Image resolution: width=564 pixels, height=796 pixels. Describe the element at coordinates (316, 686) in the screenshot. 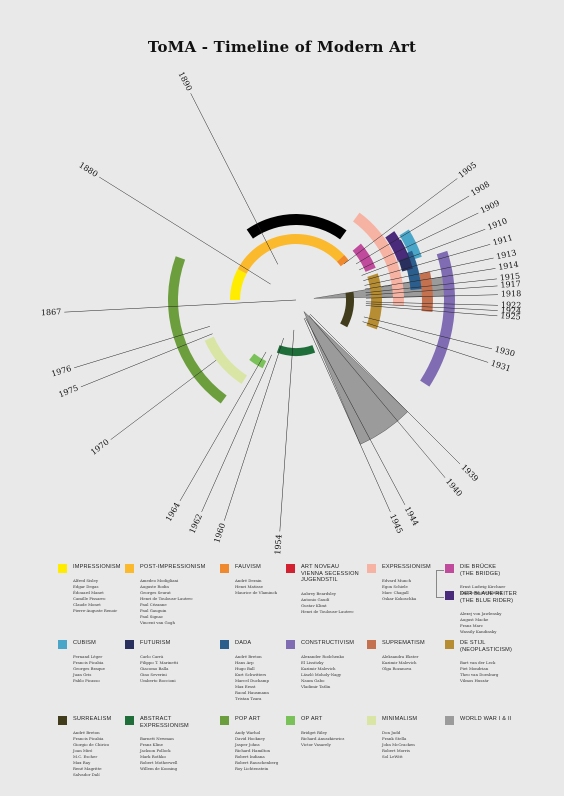

I see `legend-artist: Vladimir Tatlin` at that location.